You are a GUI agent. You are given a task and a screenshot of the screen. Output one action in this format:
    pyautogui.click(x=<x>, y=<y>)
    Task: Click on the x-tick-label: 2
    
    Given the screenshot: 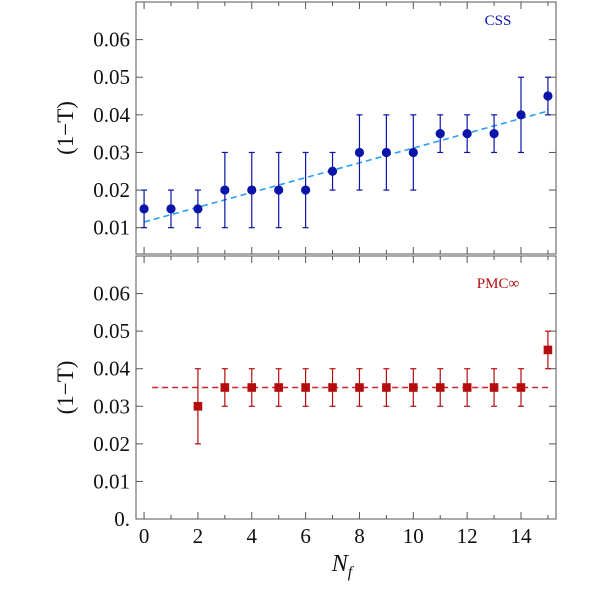 What is the action you would take?
    pyautogui.click(x=198, y=536)
    